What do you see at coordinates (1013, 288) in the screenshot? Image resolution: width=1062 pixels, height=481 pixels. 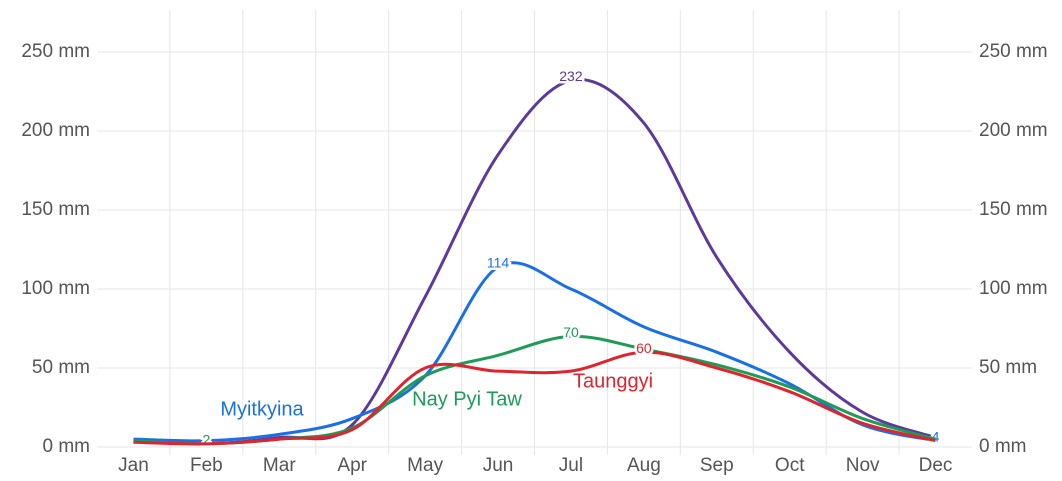 I see `y2-tick-label: 100 mm` at bounding box center [1013, 288].